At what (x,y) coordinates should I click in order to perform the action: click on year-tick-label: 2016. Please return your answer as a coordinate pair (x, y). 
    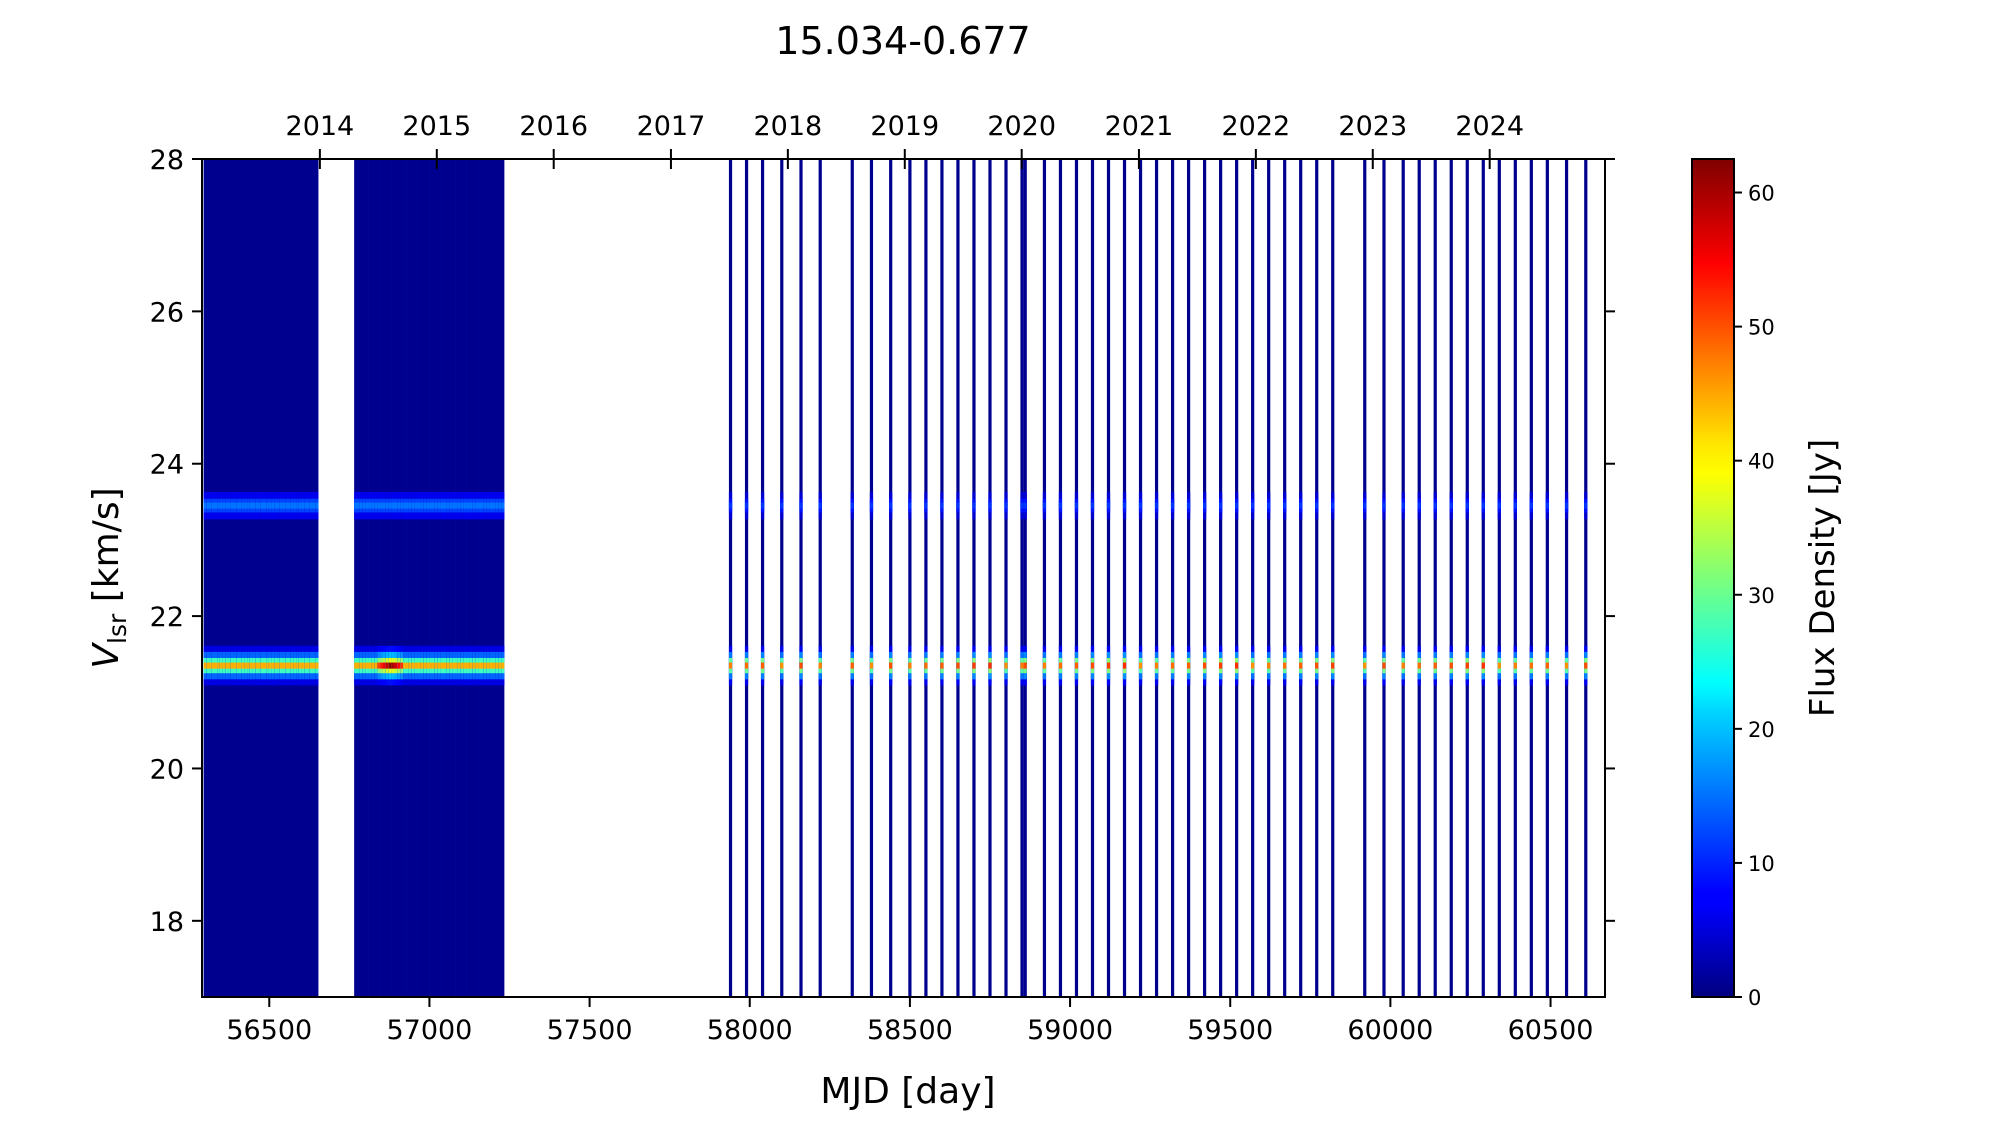
    Looking at the image, I should click on (553, 126).